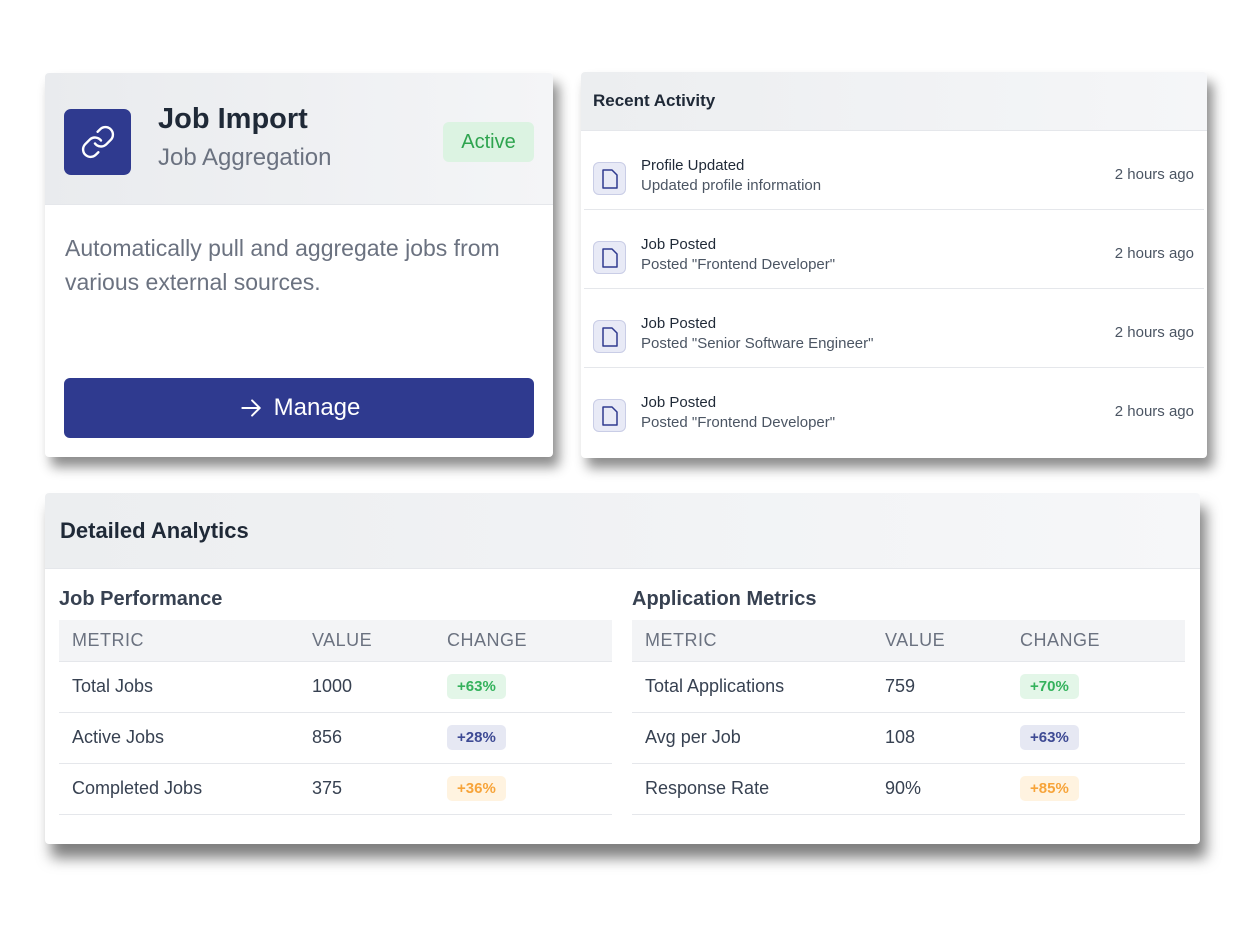 This screenshot has width=1250, height=950. What do you see at coordinates (731, 185) in the screenshot?
I see `activity-item-subtitle: Updated profile information` at bounding box center [731, 185].